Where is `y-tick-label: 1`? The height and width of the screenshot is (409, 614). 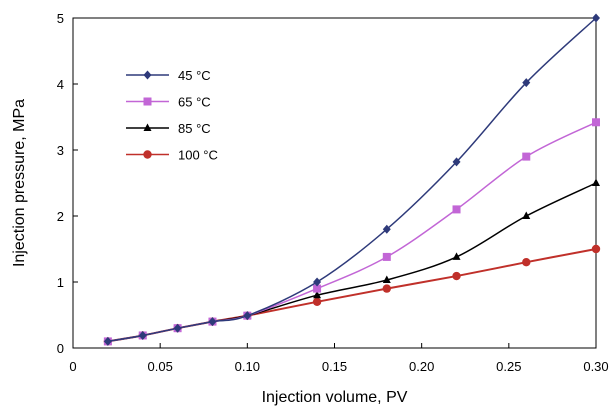
y-tick-label: 1 is located at coordinates (60, 282).